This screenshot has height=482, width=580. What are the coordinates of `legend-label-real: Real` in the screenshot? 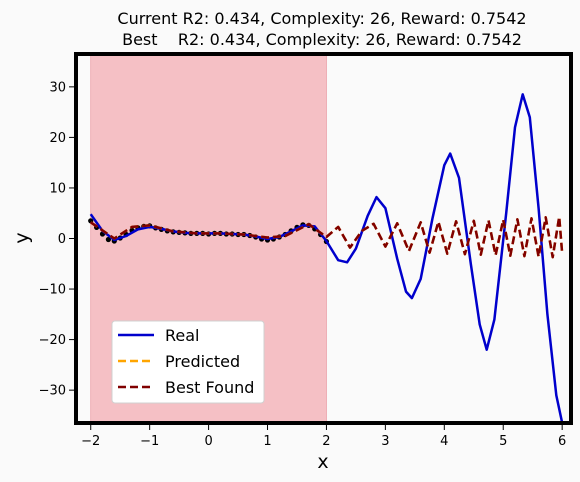 It's located at (182, 335).